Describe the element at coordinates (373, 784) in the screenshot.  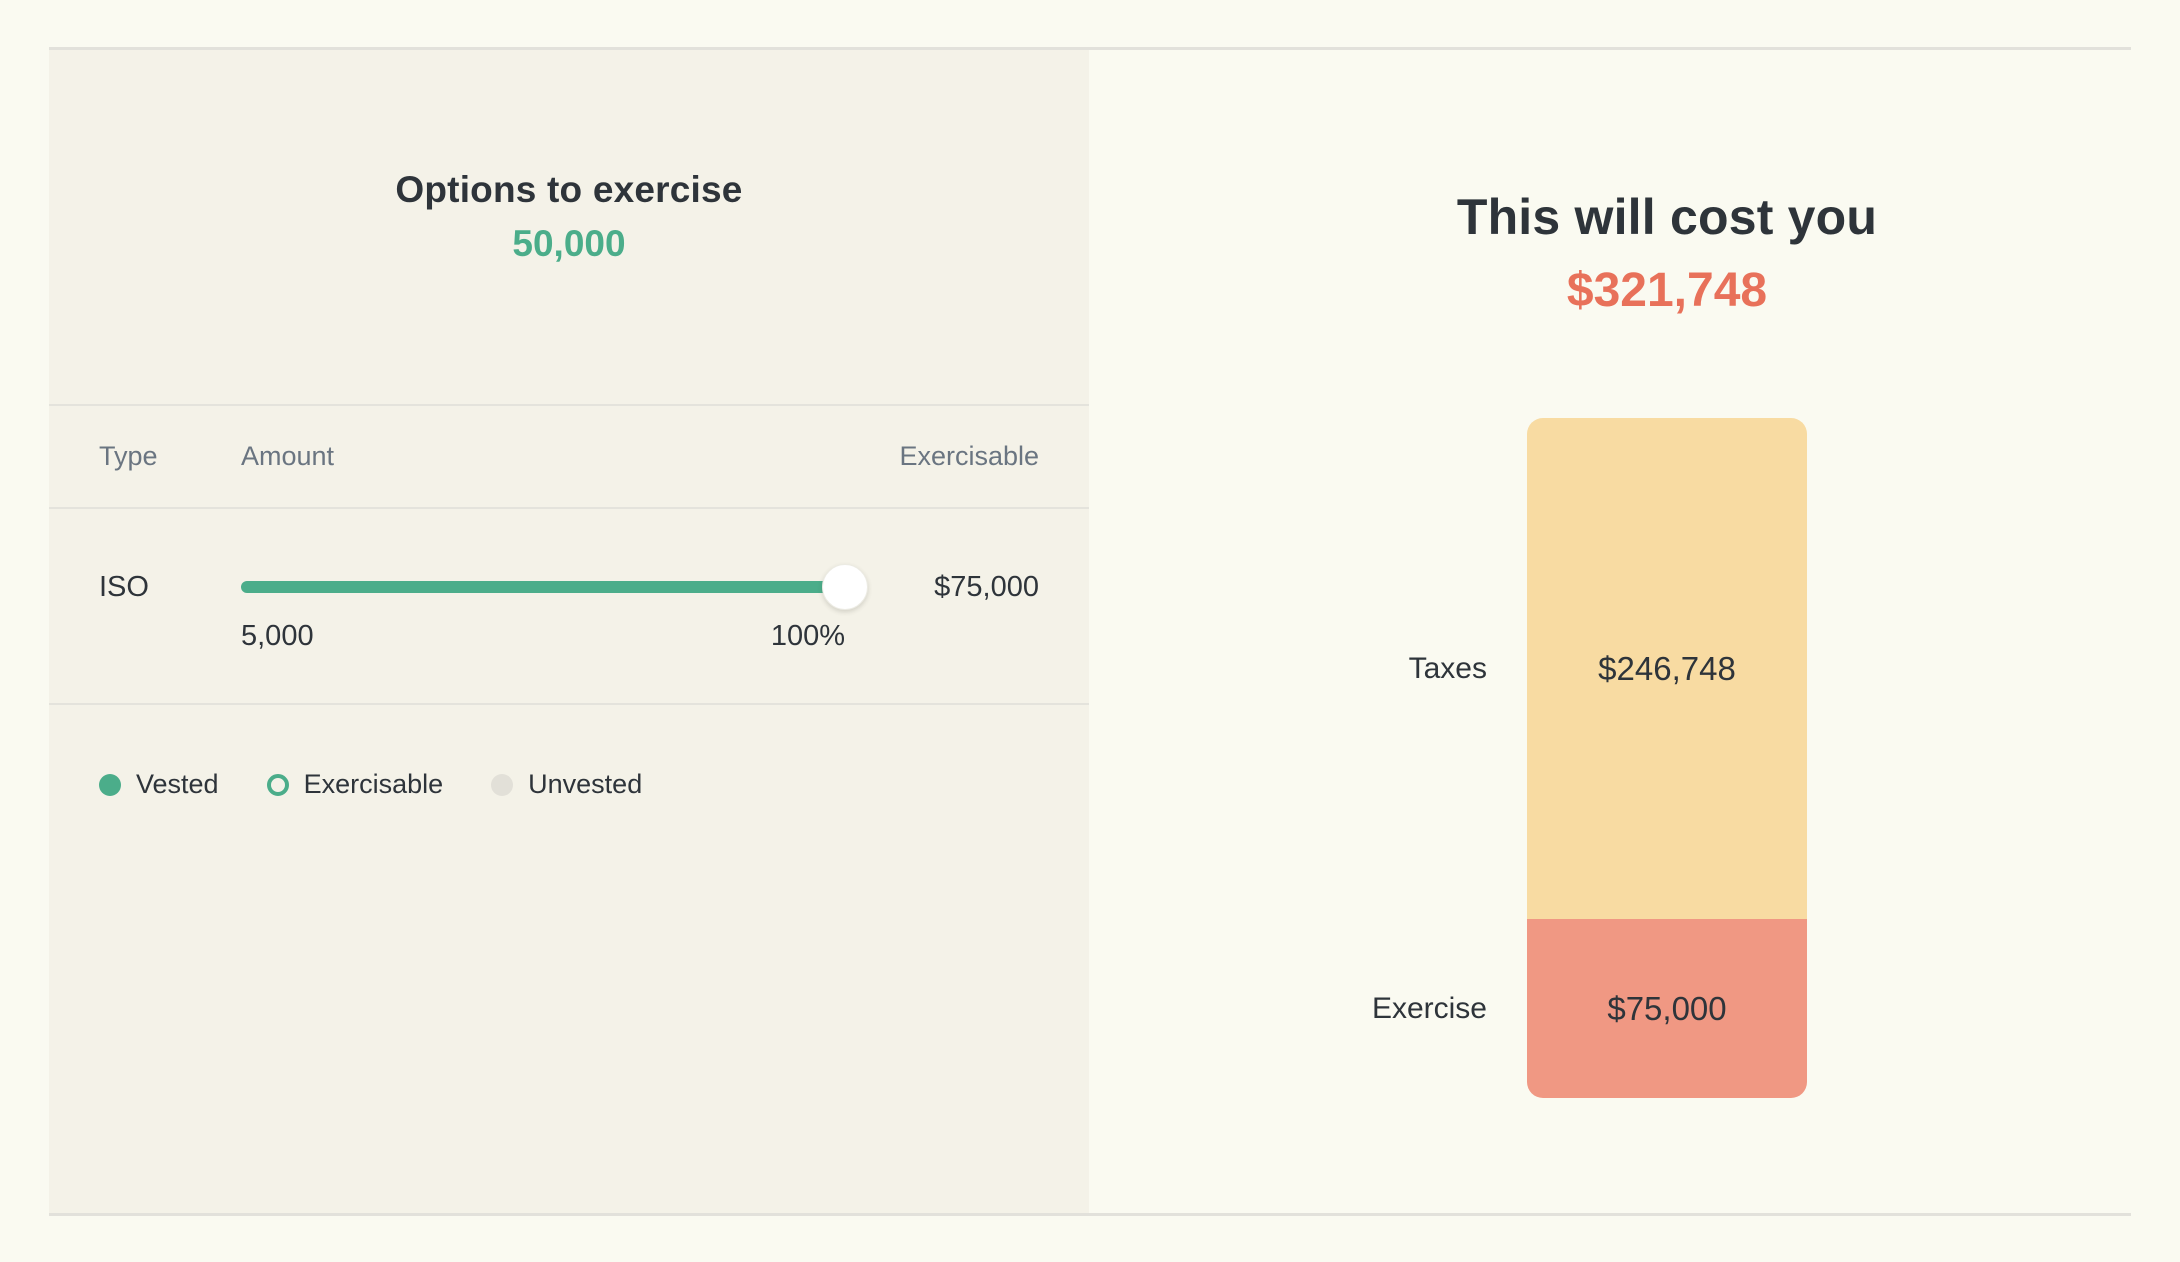
I see `legend-exercisable-label: Exercisable` at that location.